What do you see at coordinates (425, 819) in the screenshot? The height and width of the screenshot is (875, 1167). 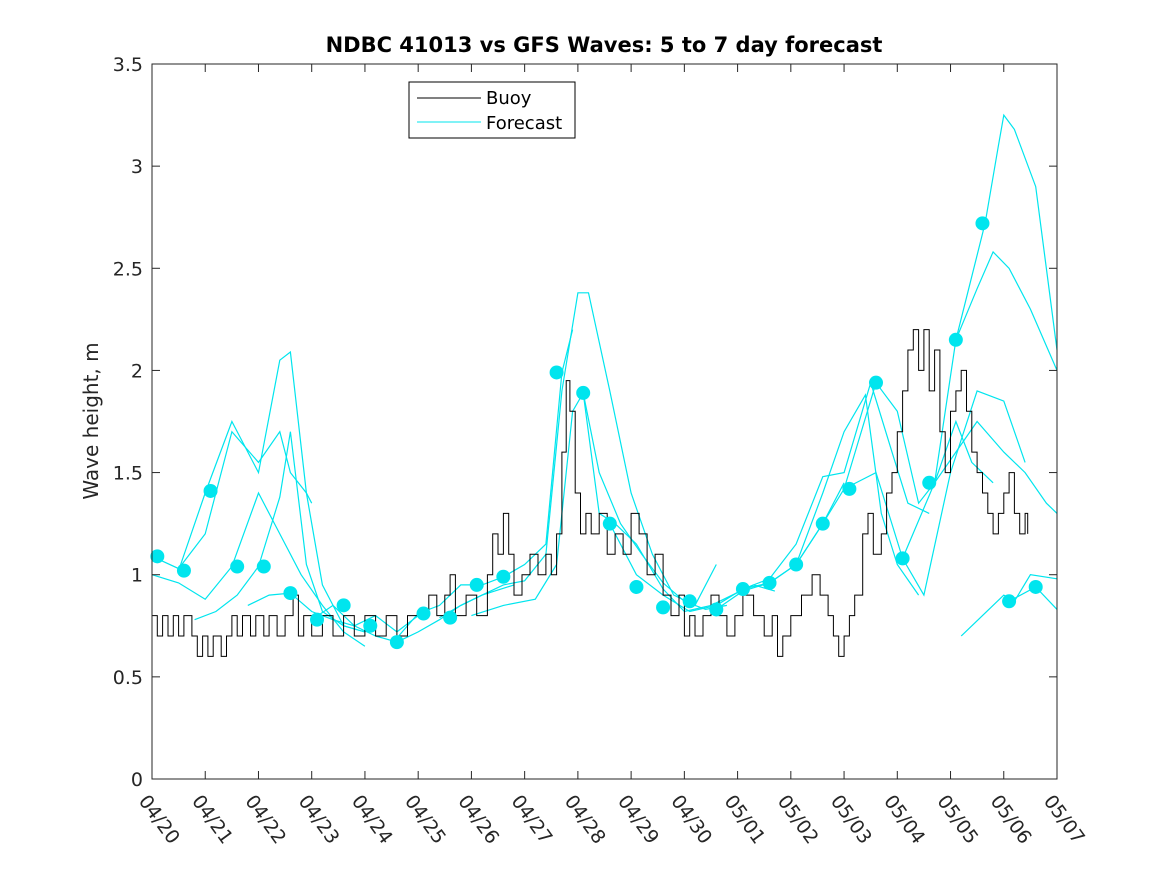 I see `x-tick-label: 04/25` at bounding box center [425, 819].